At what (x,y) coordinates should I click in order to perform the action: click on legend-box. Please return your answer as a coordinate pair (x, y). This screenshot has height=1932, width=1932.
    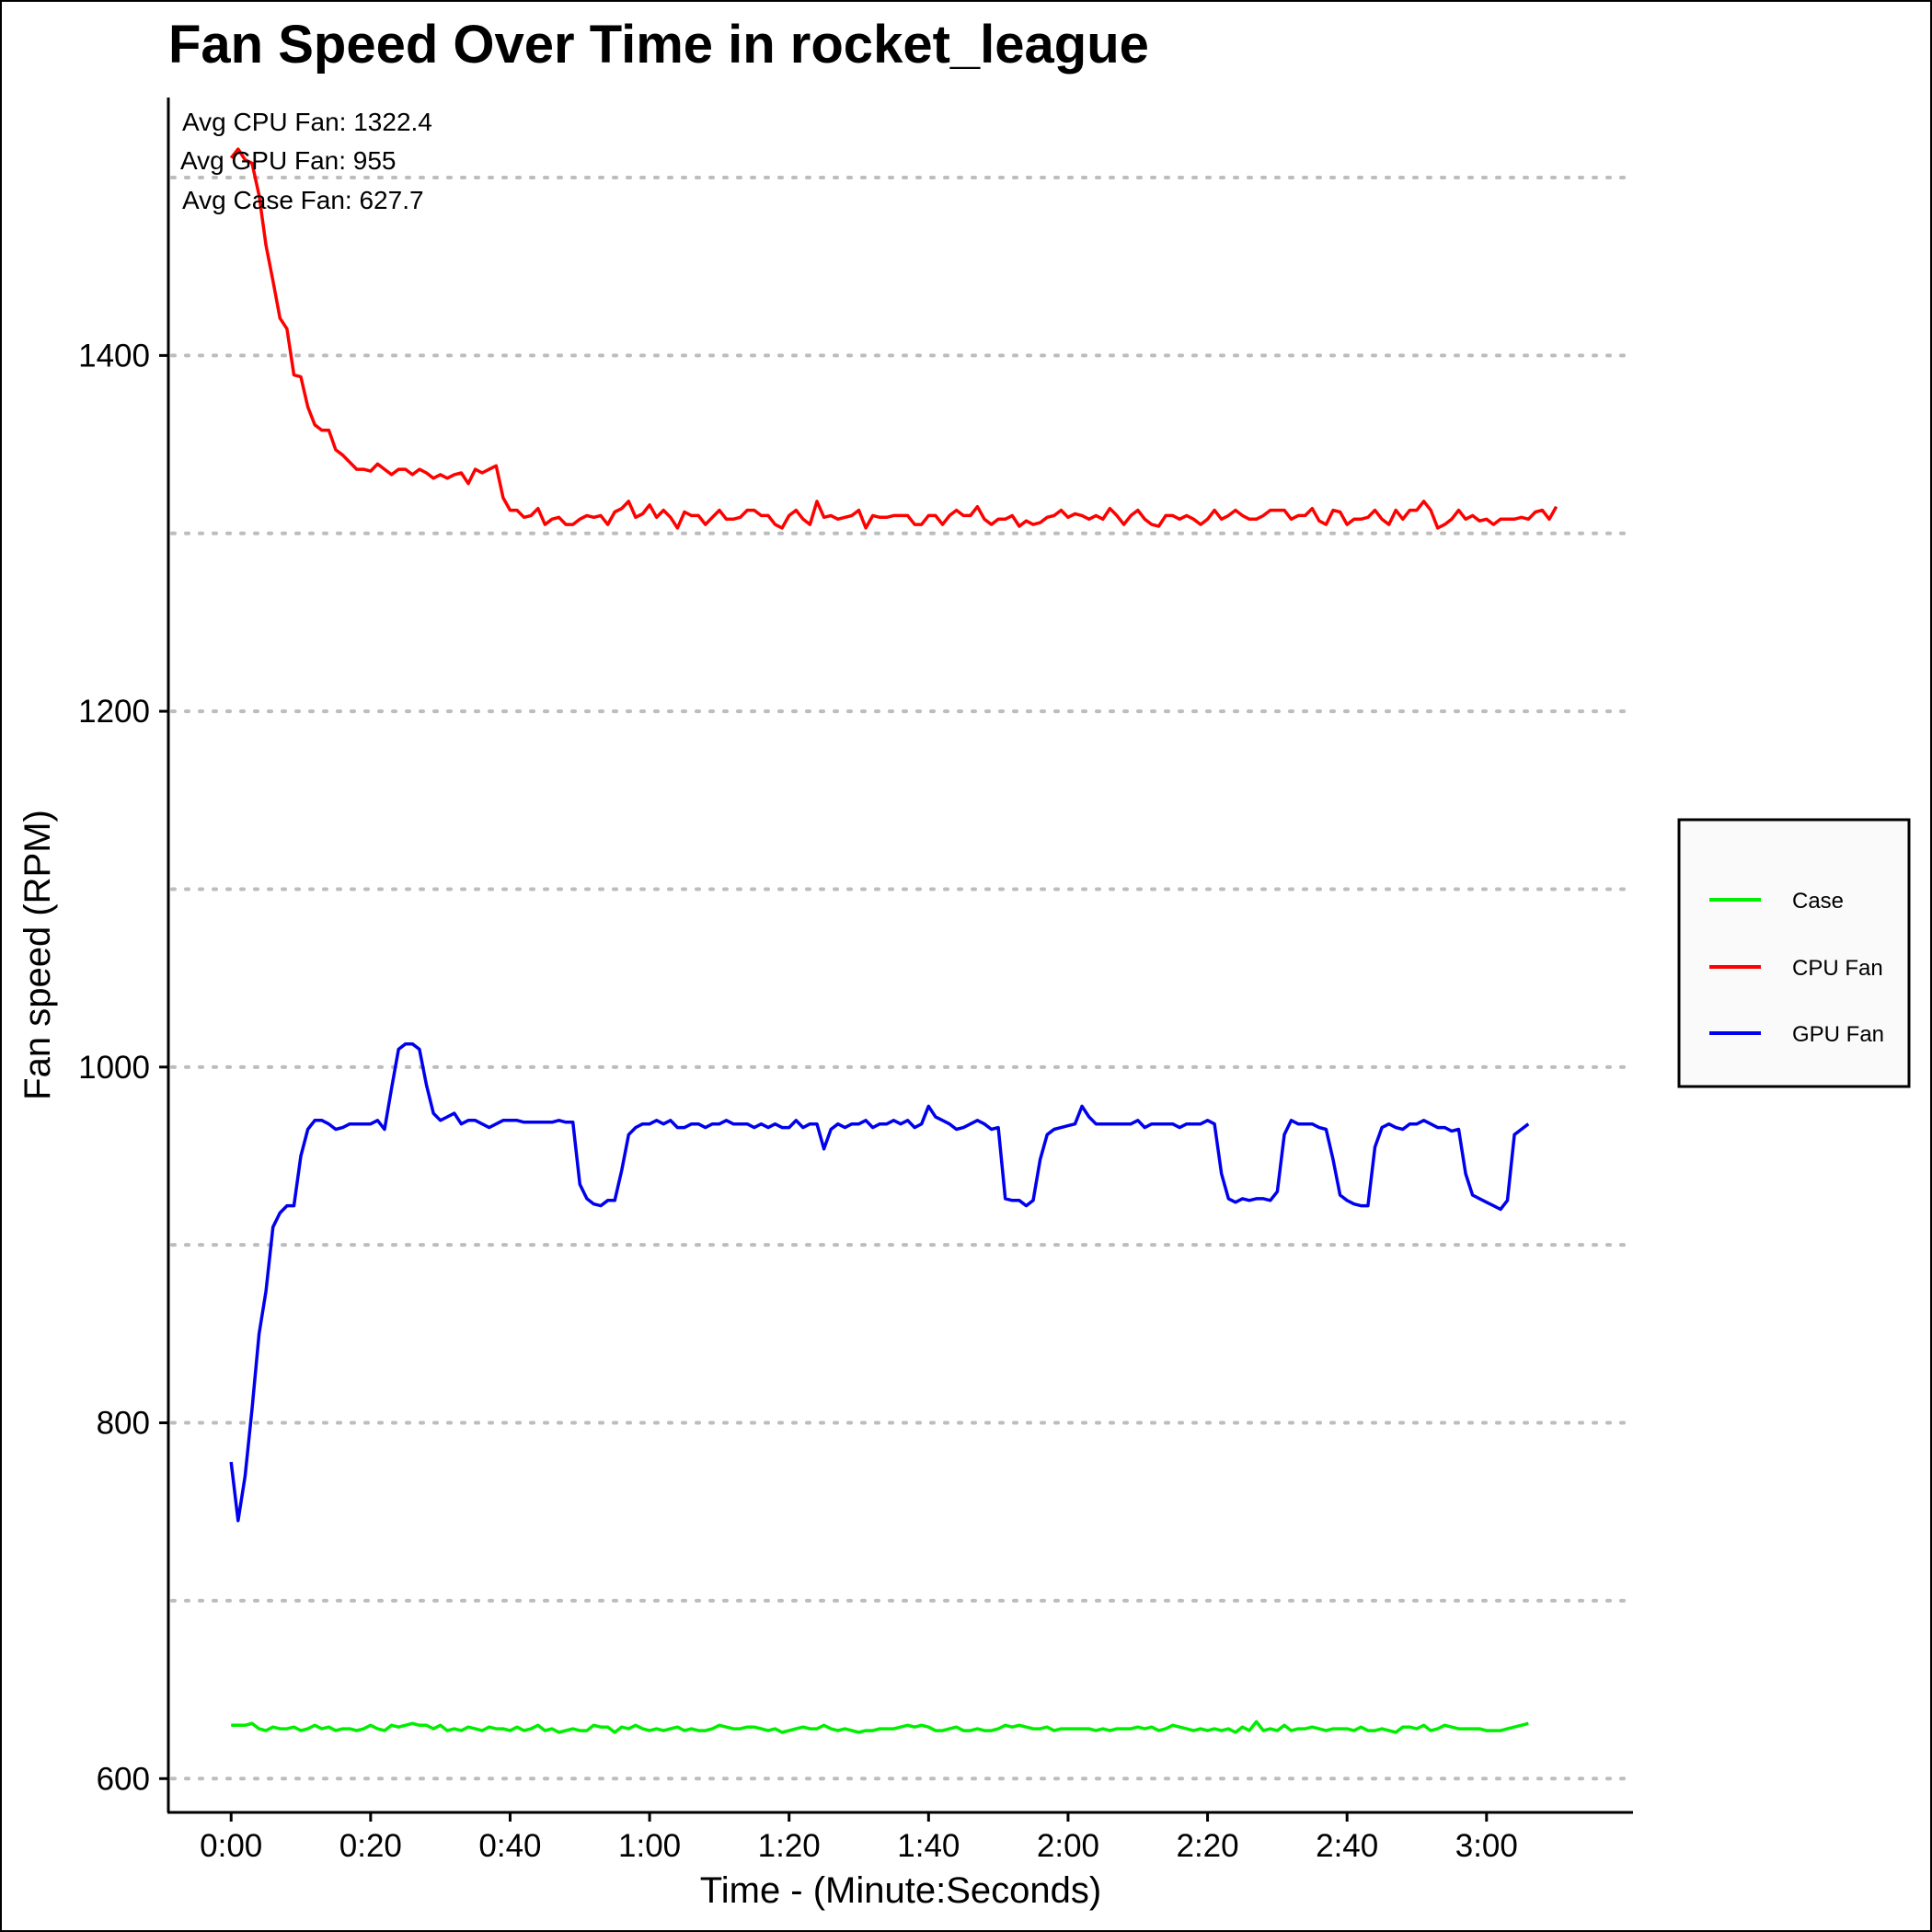
    Looking at the image, I should click on (1794, 953).